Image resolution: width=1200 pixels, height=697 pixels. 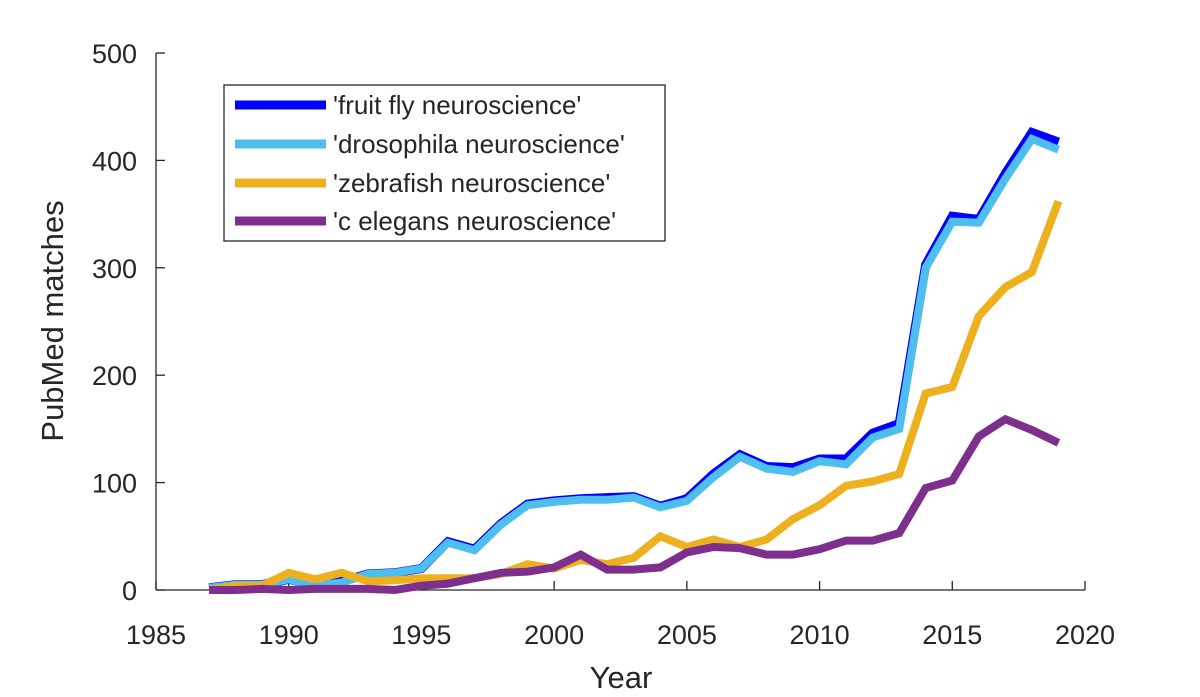 What do you see at coordinates (289, 635) in the screenshot?
I see `x-tick-label: 1990` at bounding box center [289, 635].